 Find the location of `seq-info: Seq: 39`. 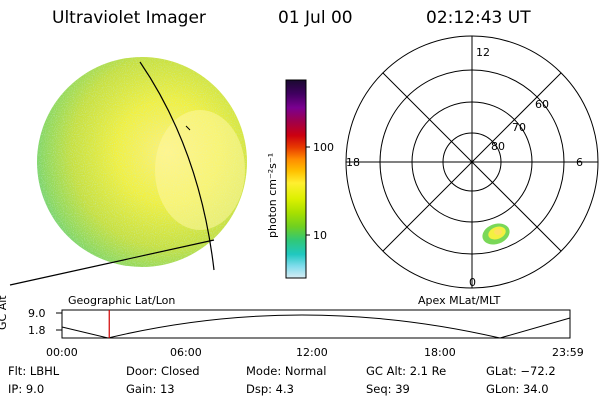

seq-info: Seq: 39 is located at coordinates (388, 389).